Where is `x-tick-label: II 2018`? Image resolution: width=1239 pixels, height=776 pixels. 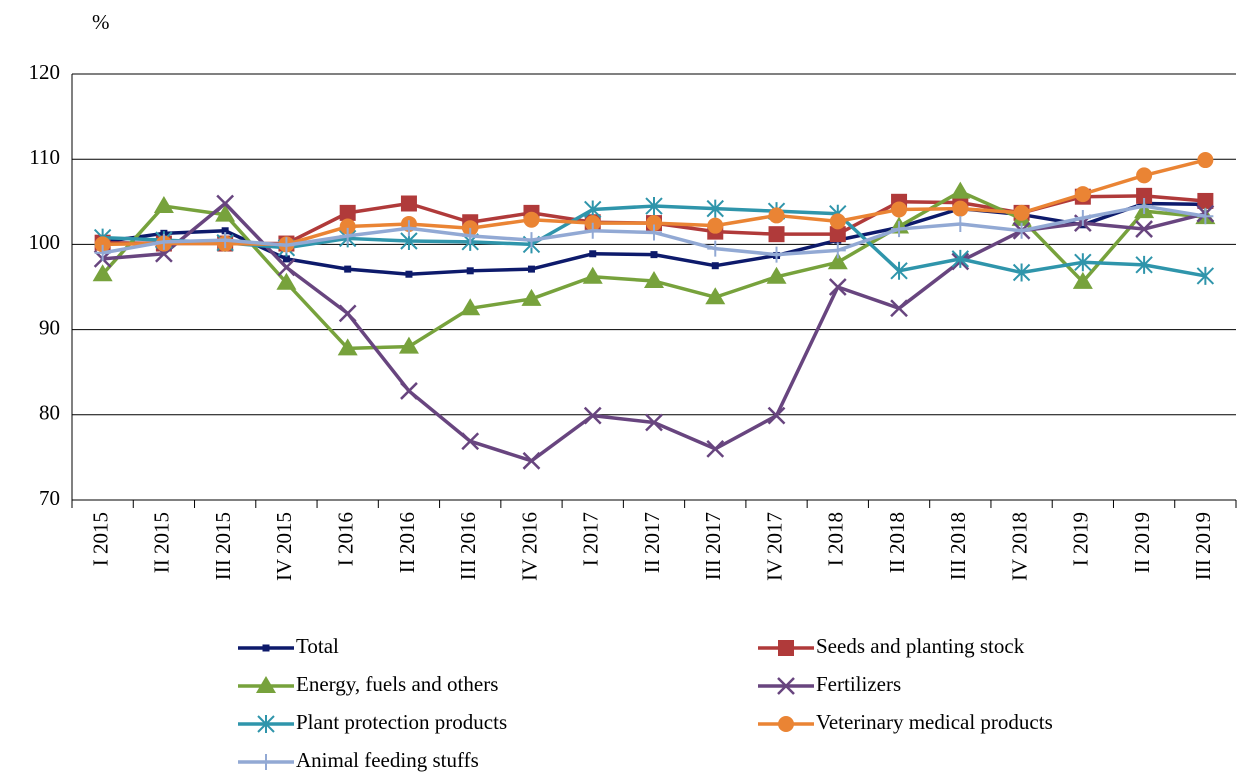
x-tick-label: II 2018 is located at coordinates (897, 542).